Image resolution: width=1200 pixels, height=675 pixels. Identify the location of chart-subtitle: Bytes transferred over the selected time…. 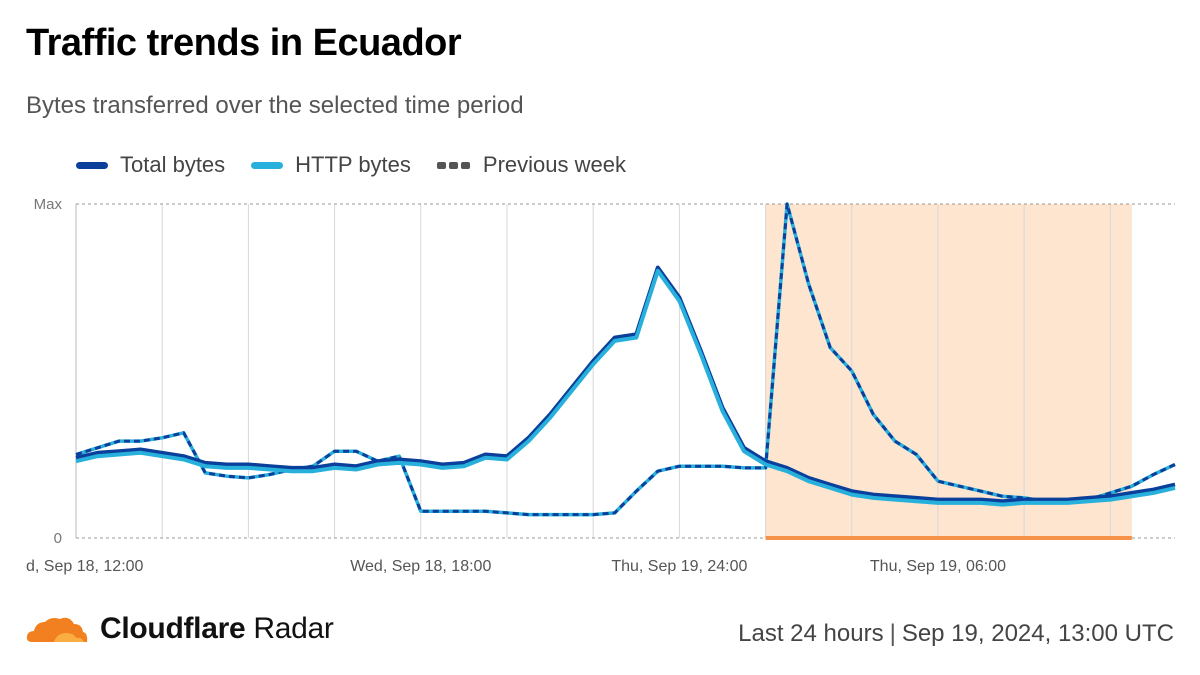
(275, 105).